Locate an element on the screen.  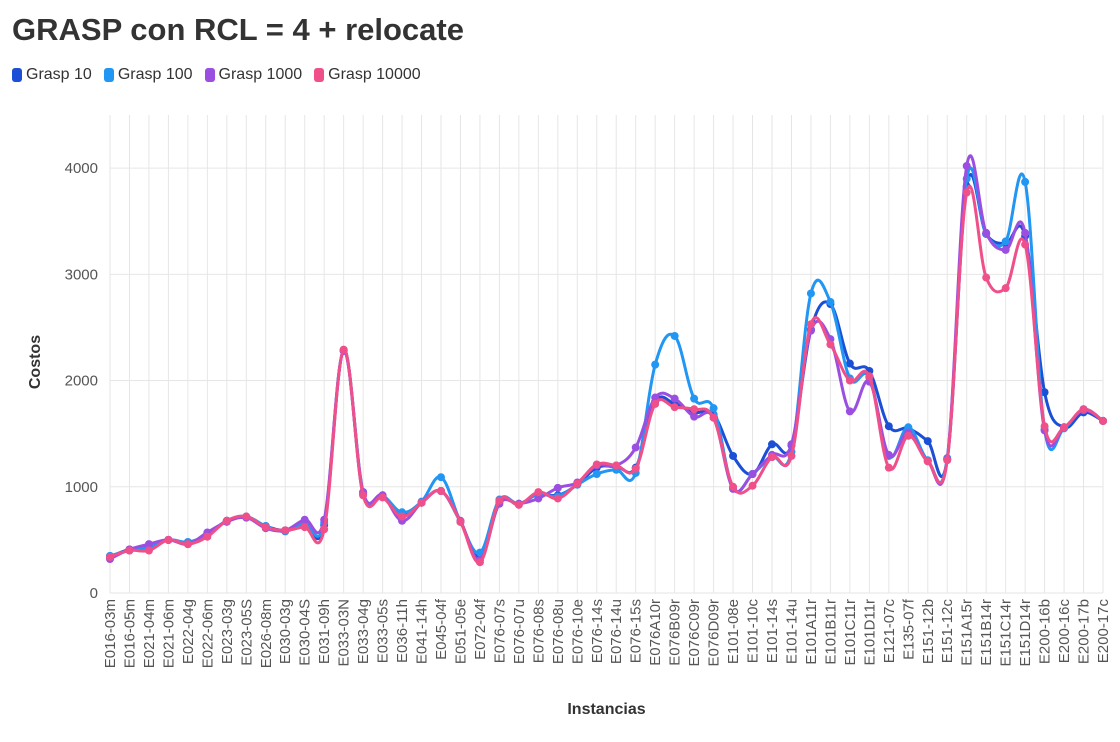
x-tick-label: E076-07s is located at coordinates (499, 631).